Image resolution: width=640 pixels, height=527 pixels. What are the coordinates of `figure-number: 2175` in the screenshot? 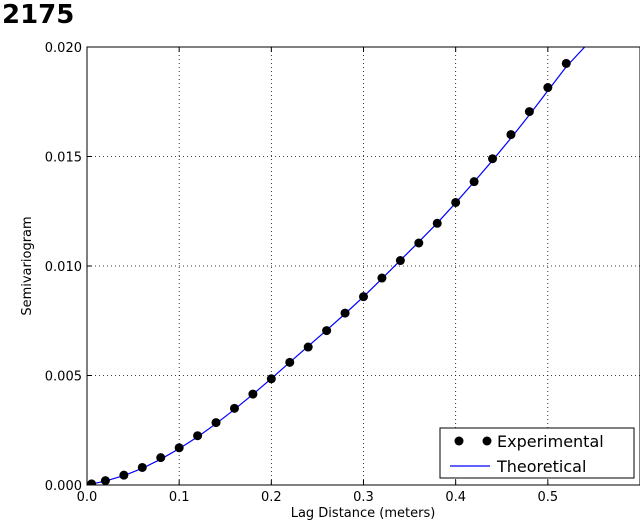 It's located at (38, 15).